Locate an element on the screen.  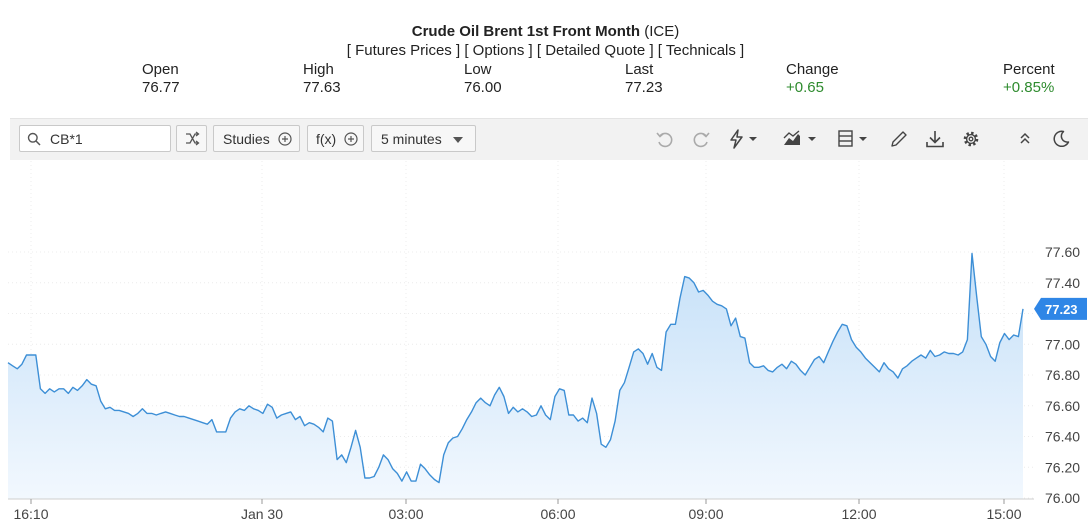
stat-percent-value: +0.85% is located at coordinates (1029, 87).